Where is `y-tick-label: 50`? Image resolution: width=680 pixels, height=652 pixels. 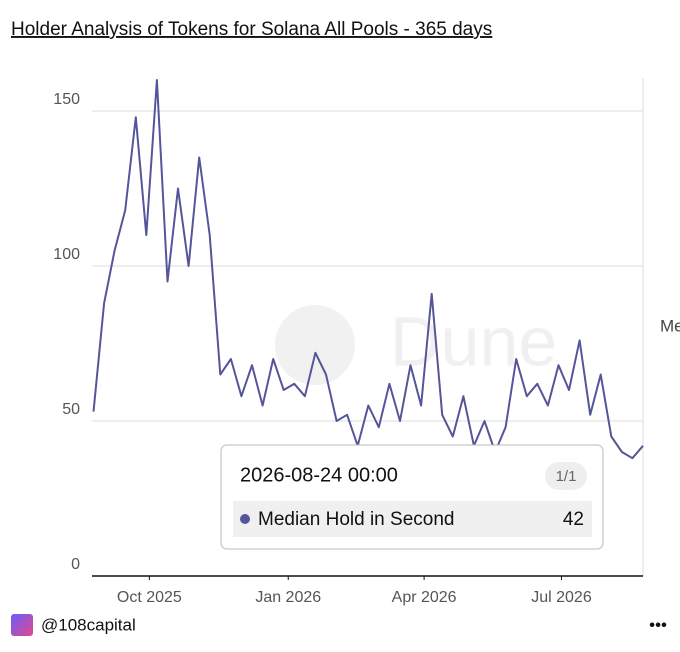
y-tick-label: 50 is located at coordinates (71, 409).